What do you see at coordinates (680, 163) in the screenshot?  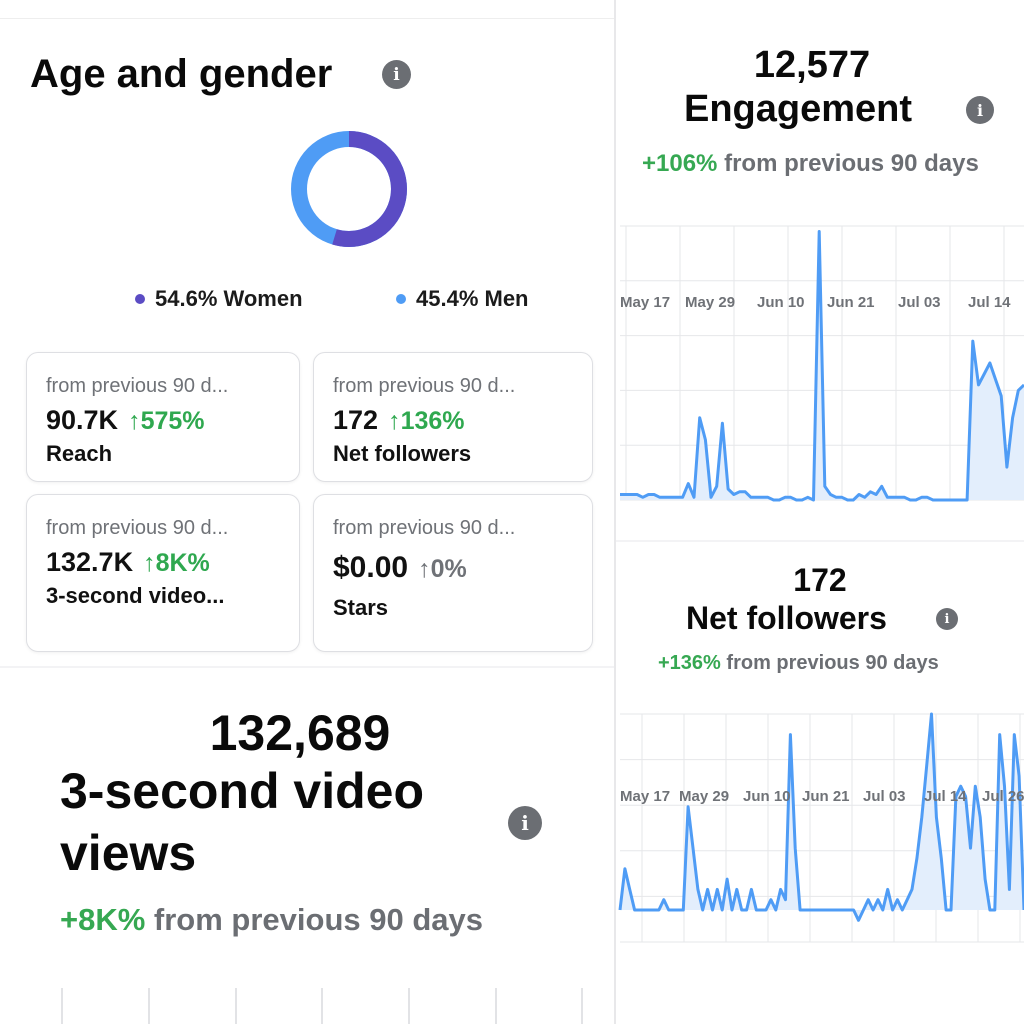 I see `change-percent: +106%` at bounding box center [680, 163].